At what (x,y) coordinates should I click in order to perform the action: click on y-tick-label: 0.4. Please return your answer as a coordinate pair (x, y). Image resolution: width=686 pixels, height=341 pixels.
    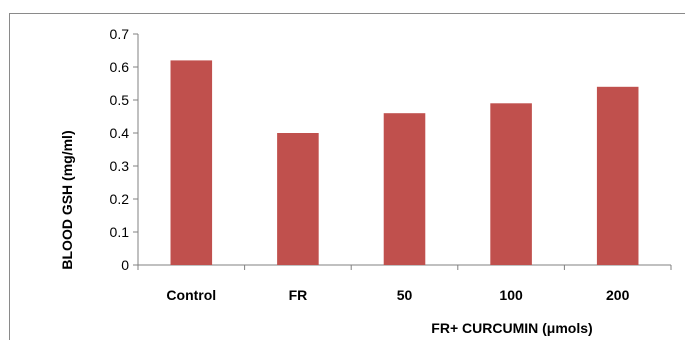
    Looking at the image, I should click on (120, 133).